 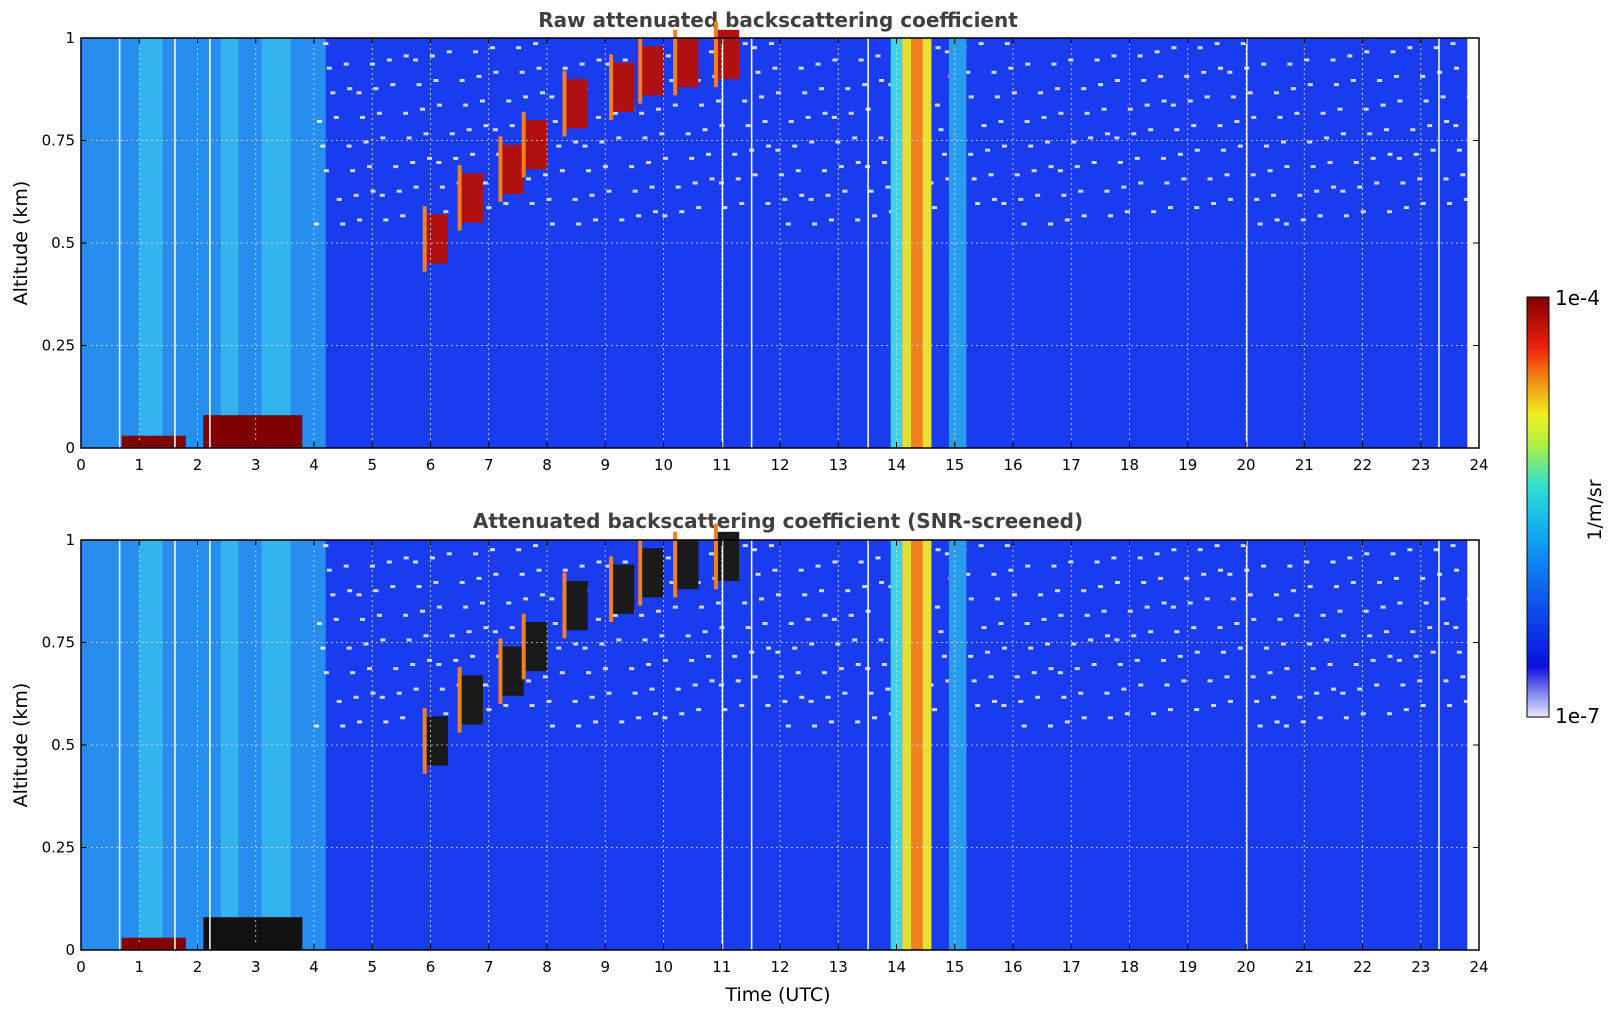 I want to click on x-tick-label: 4, so click(x=314, y=967).